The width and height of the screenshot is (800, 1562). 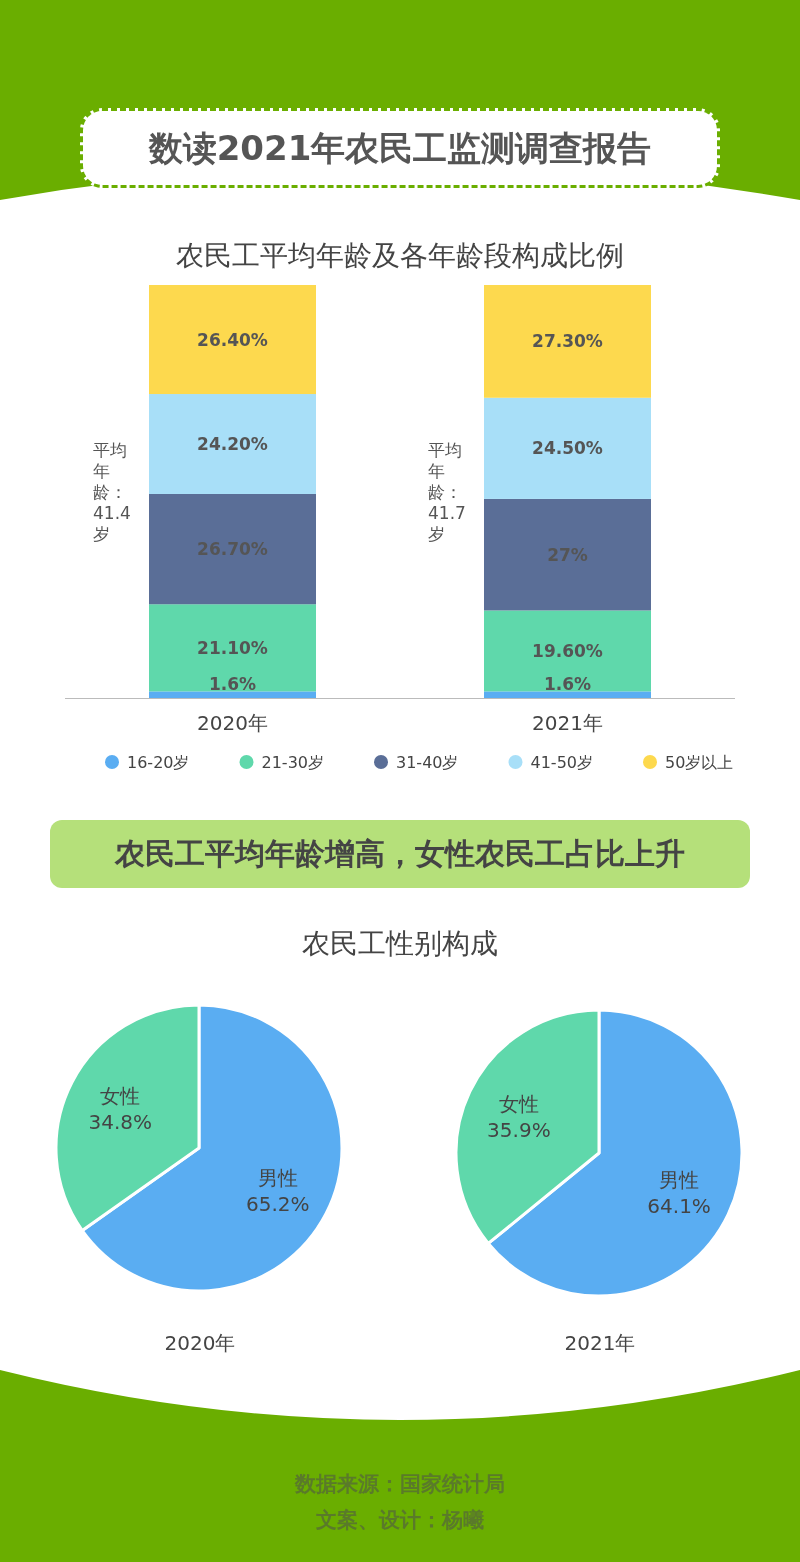 What do you see at coordinates (400, 255) in the screenshot?
I see `chart-title: 农民工平均年龄及各年龄段构成比例` at bounding box center [400, 255].